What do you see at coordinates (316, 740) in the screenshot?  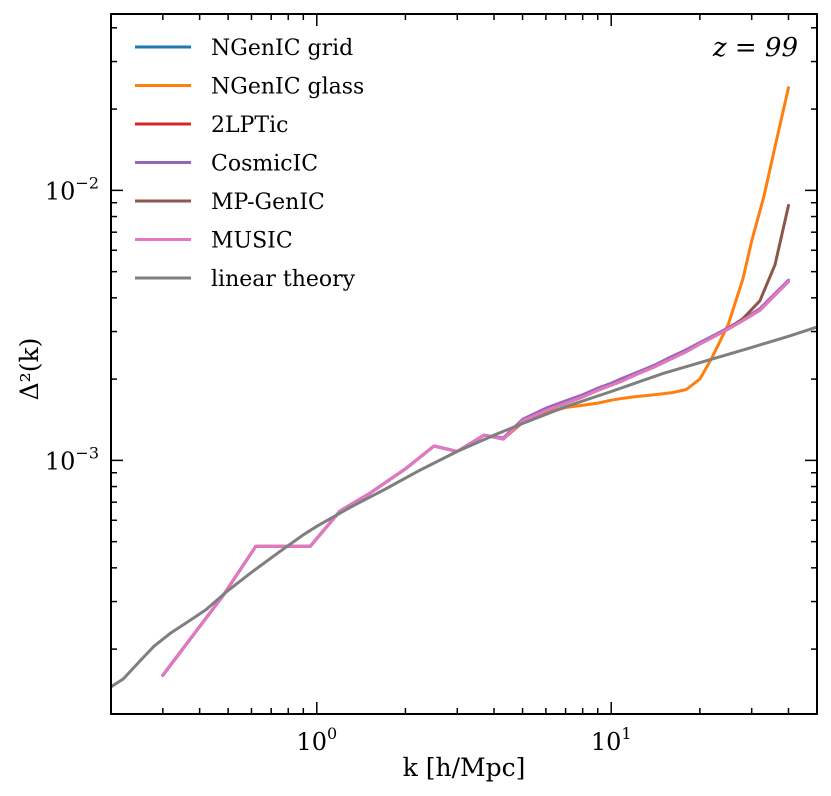 I see `x-tick-label: 10⁰` at bounding box center [316, 740].